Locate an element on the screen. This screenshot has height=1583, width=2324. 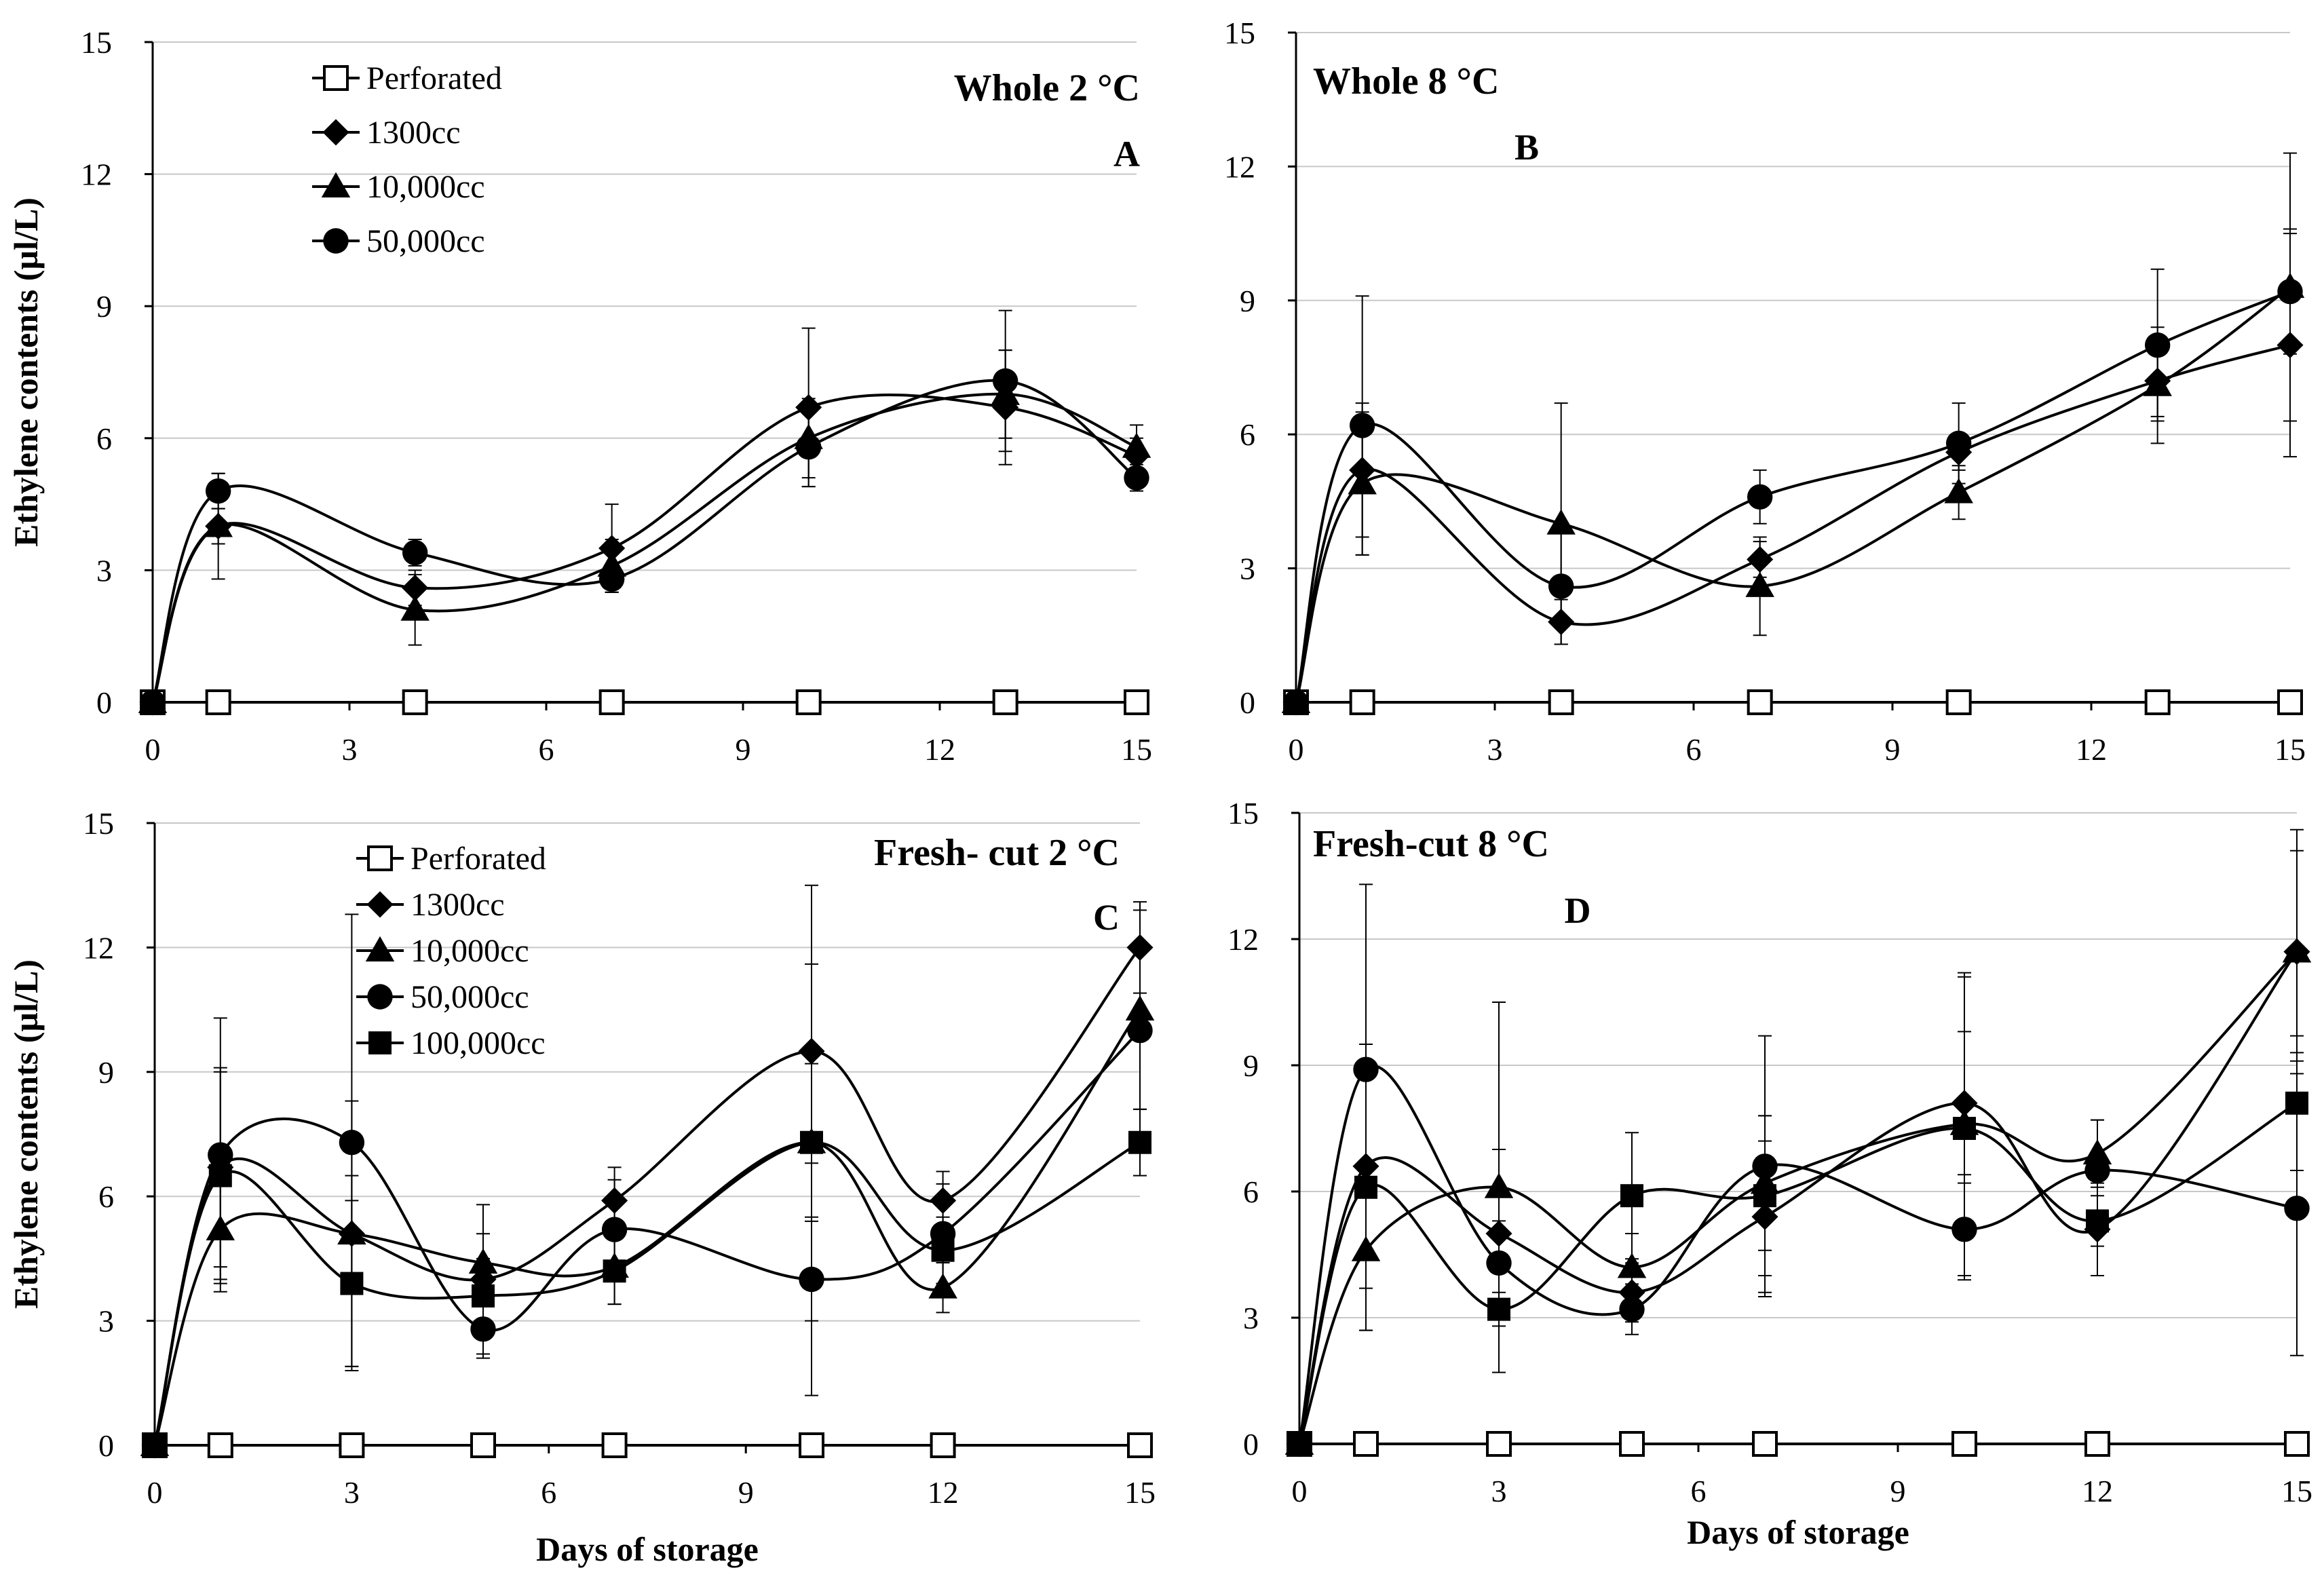
panel-title: Fresh- cut 2 °C is located at coordinates (997, 853).